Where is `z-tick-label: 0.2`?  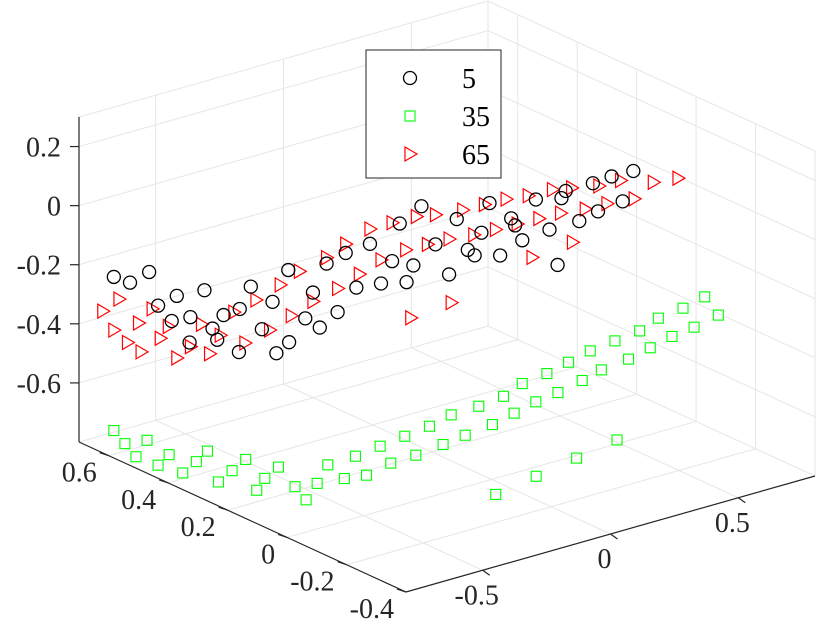
z-tick-label: 0.2 is located at coordinates (43, 148).